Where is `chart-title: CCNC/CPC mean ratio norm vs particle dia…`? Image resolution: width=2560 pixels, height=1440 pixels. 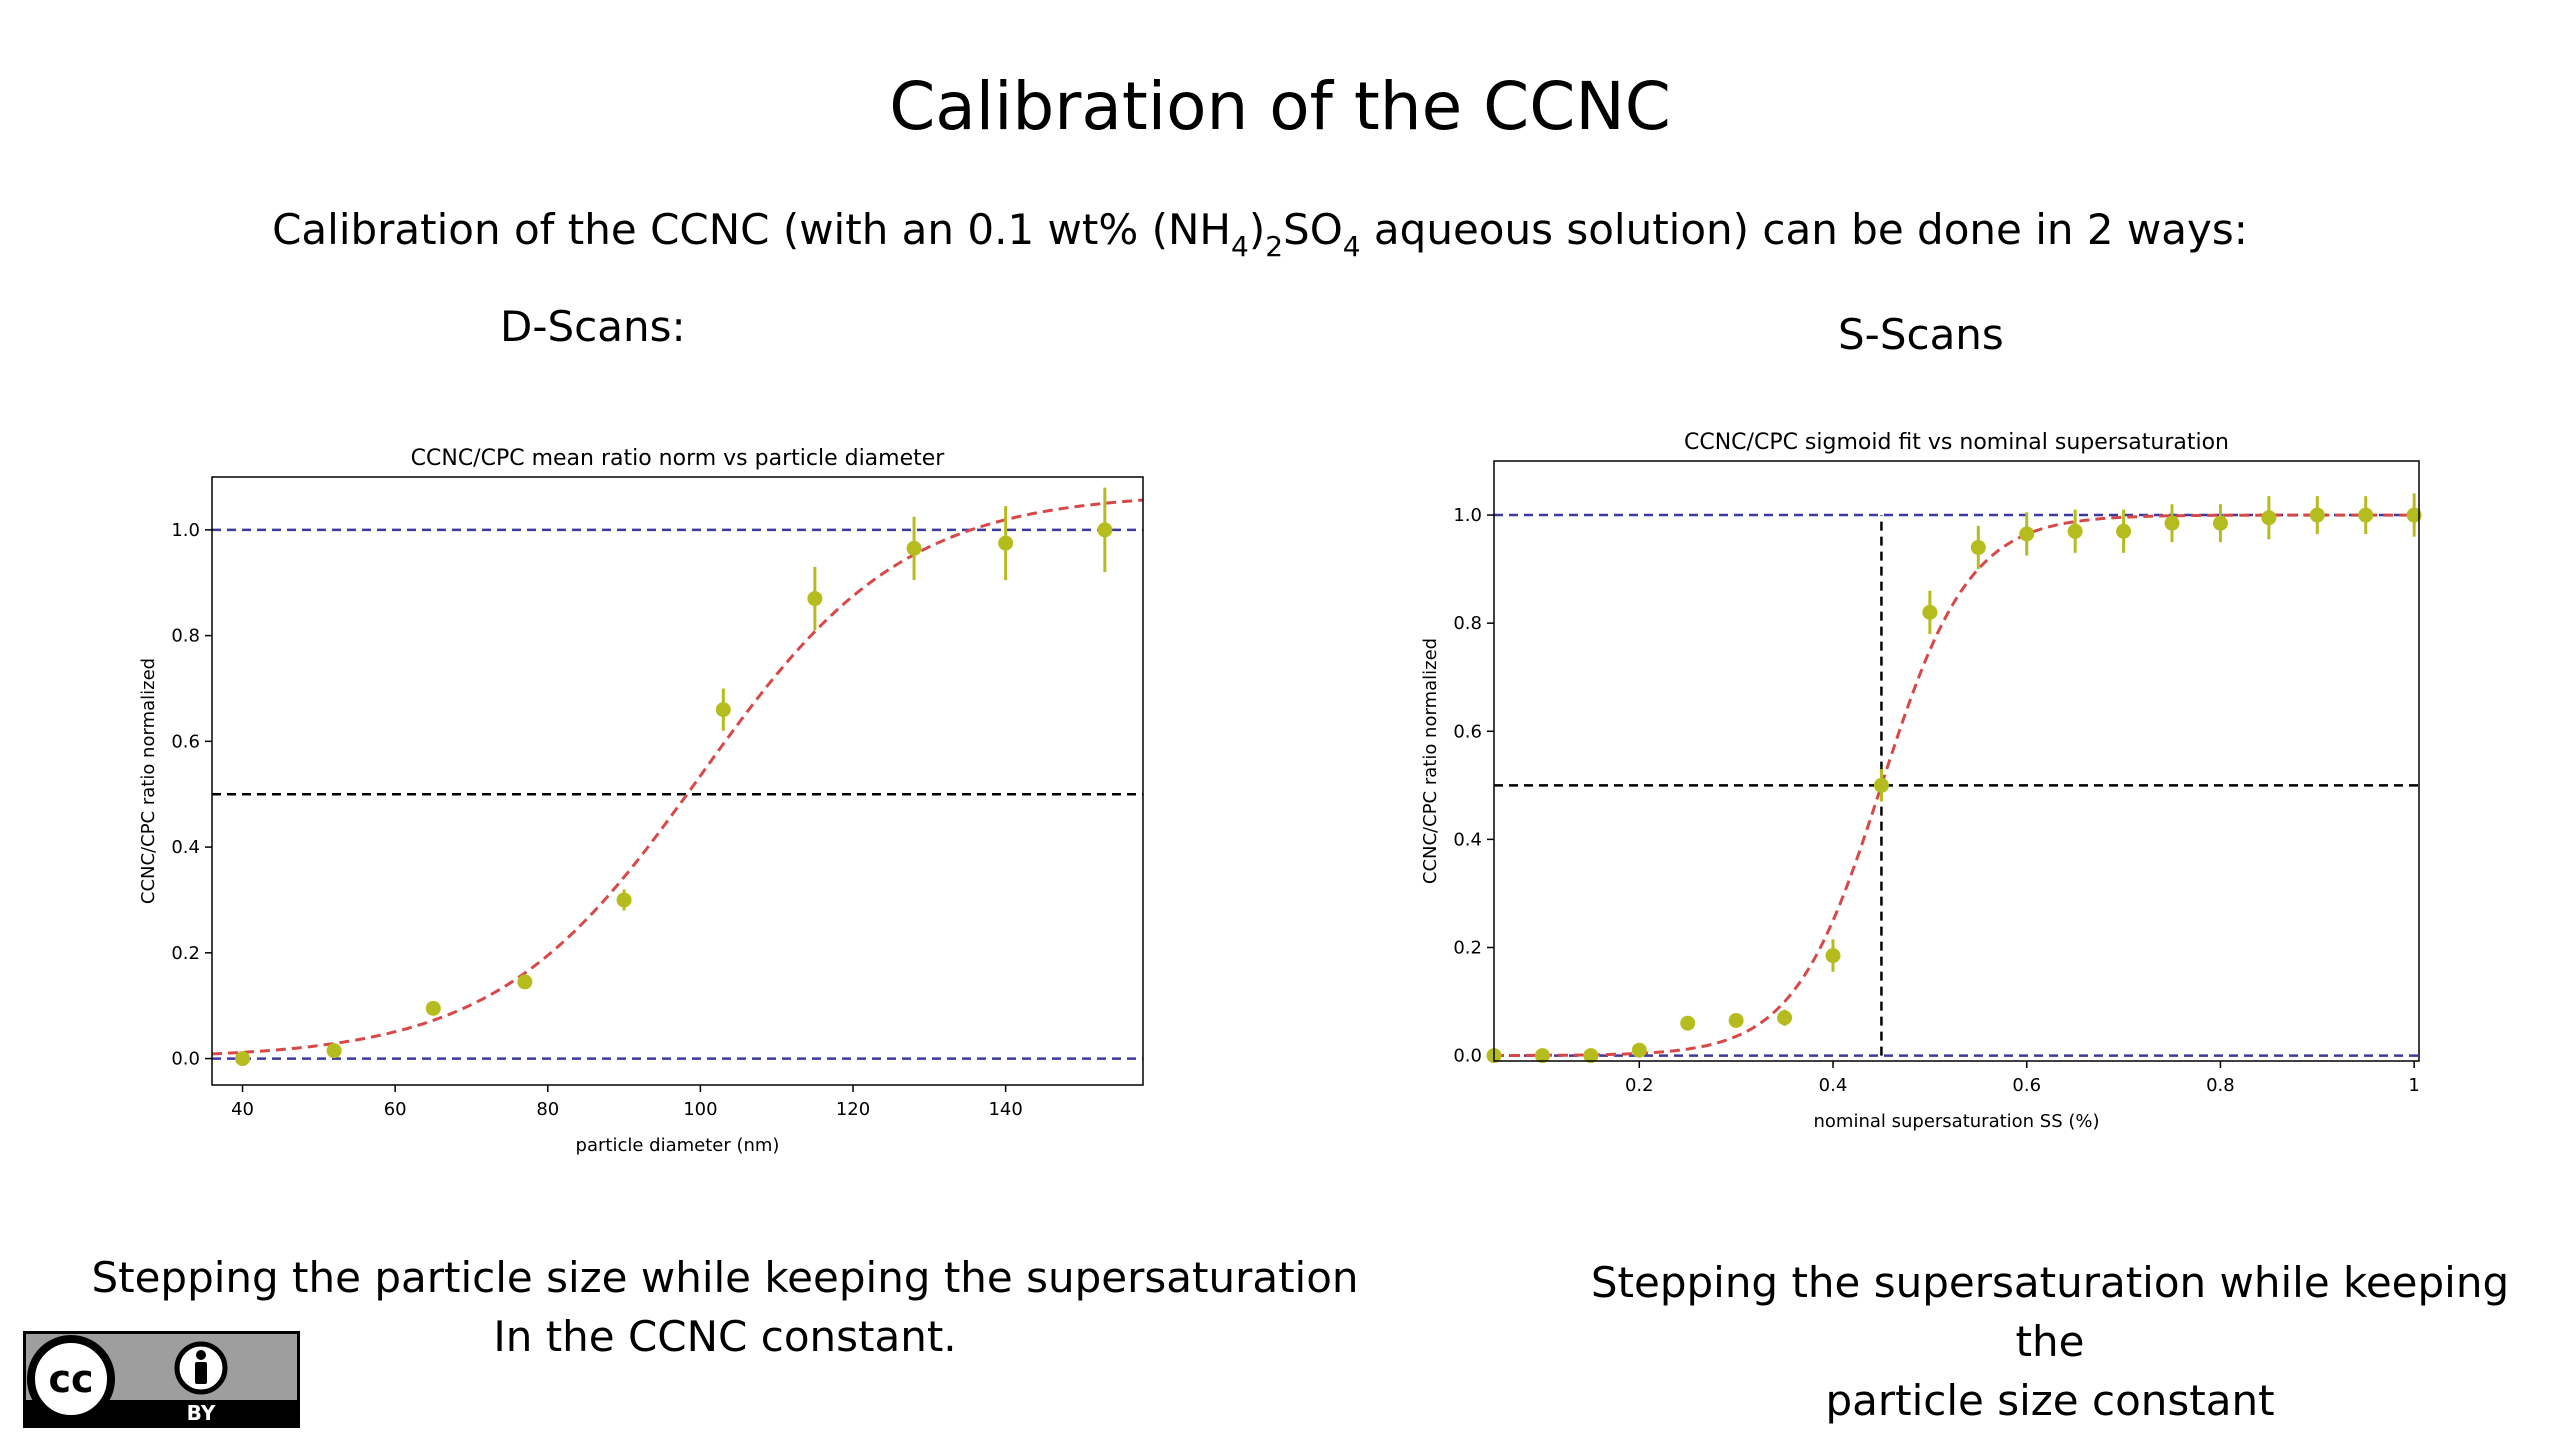 chart-title: CCNC/CPC mean ratio norm vs particle dia… is located at coordinates (678, 458).